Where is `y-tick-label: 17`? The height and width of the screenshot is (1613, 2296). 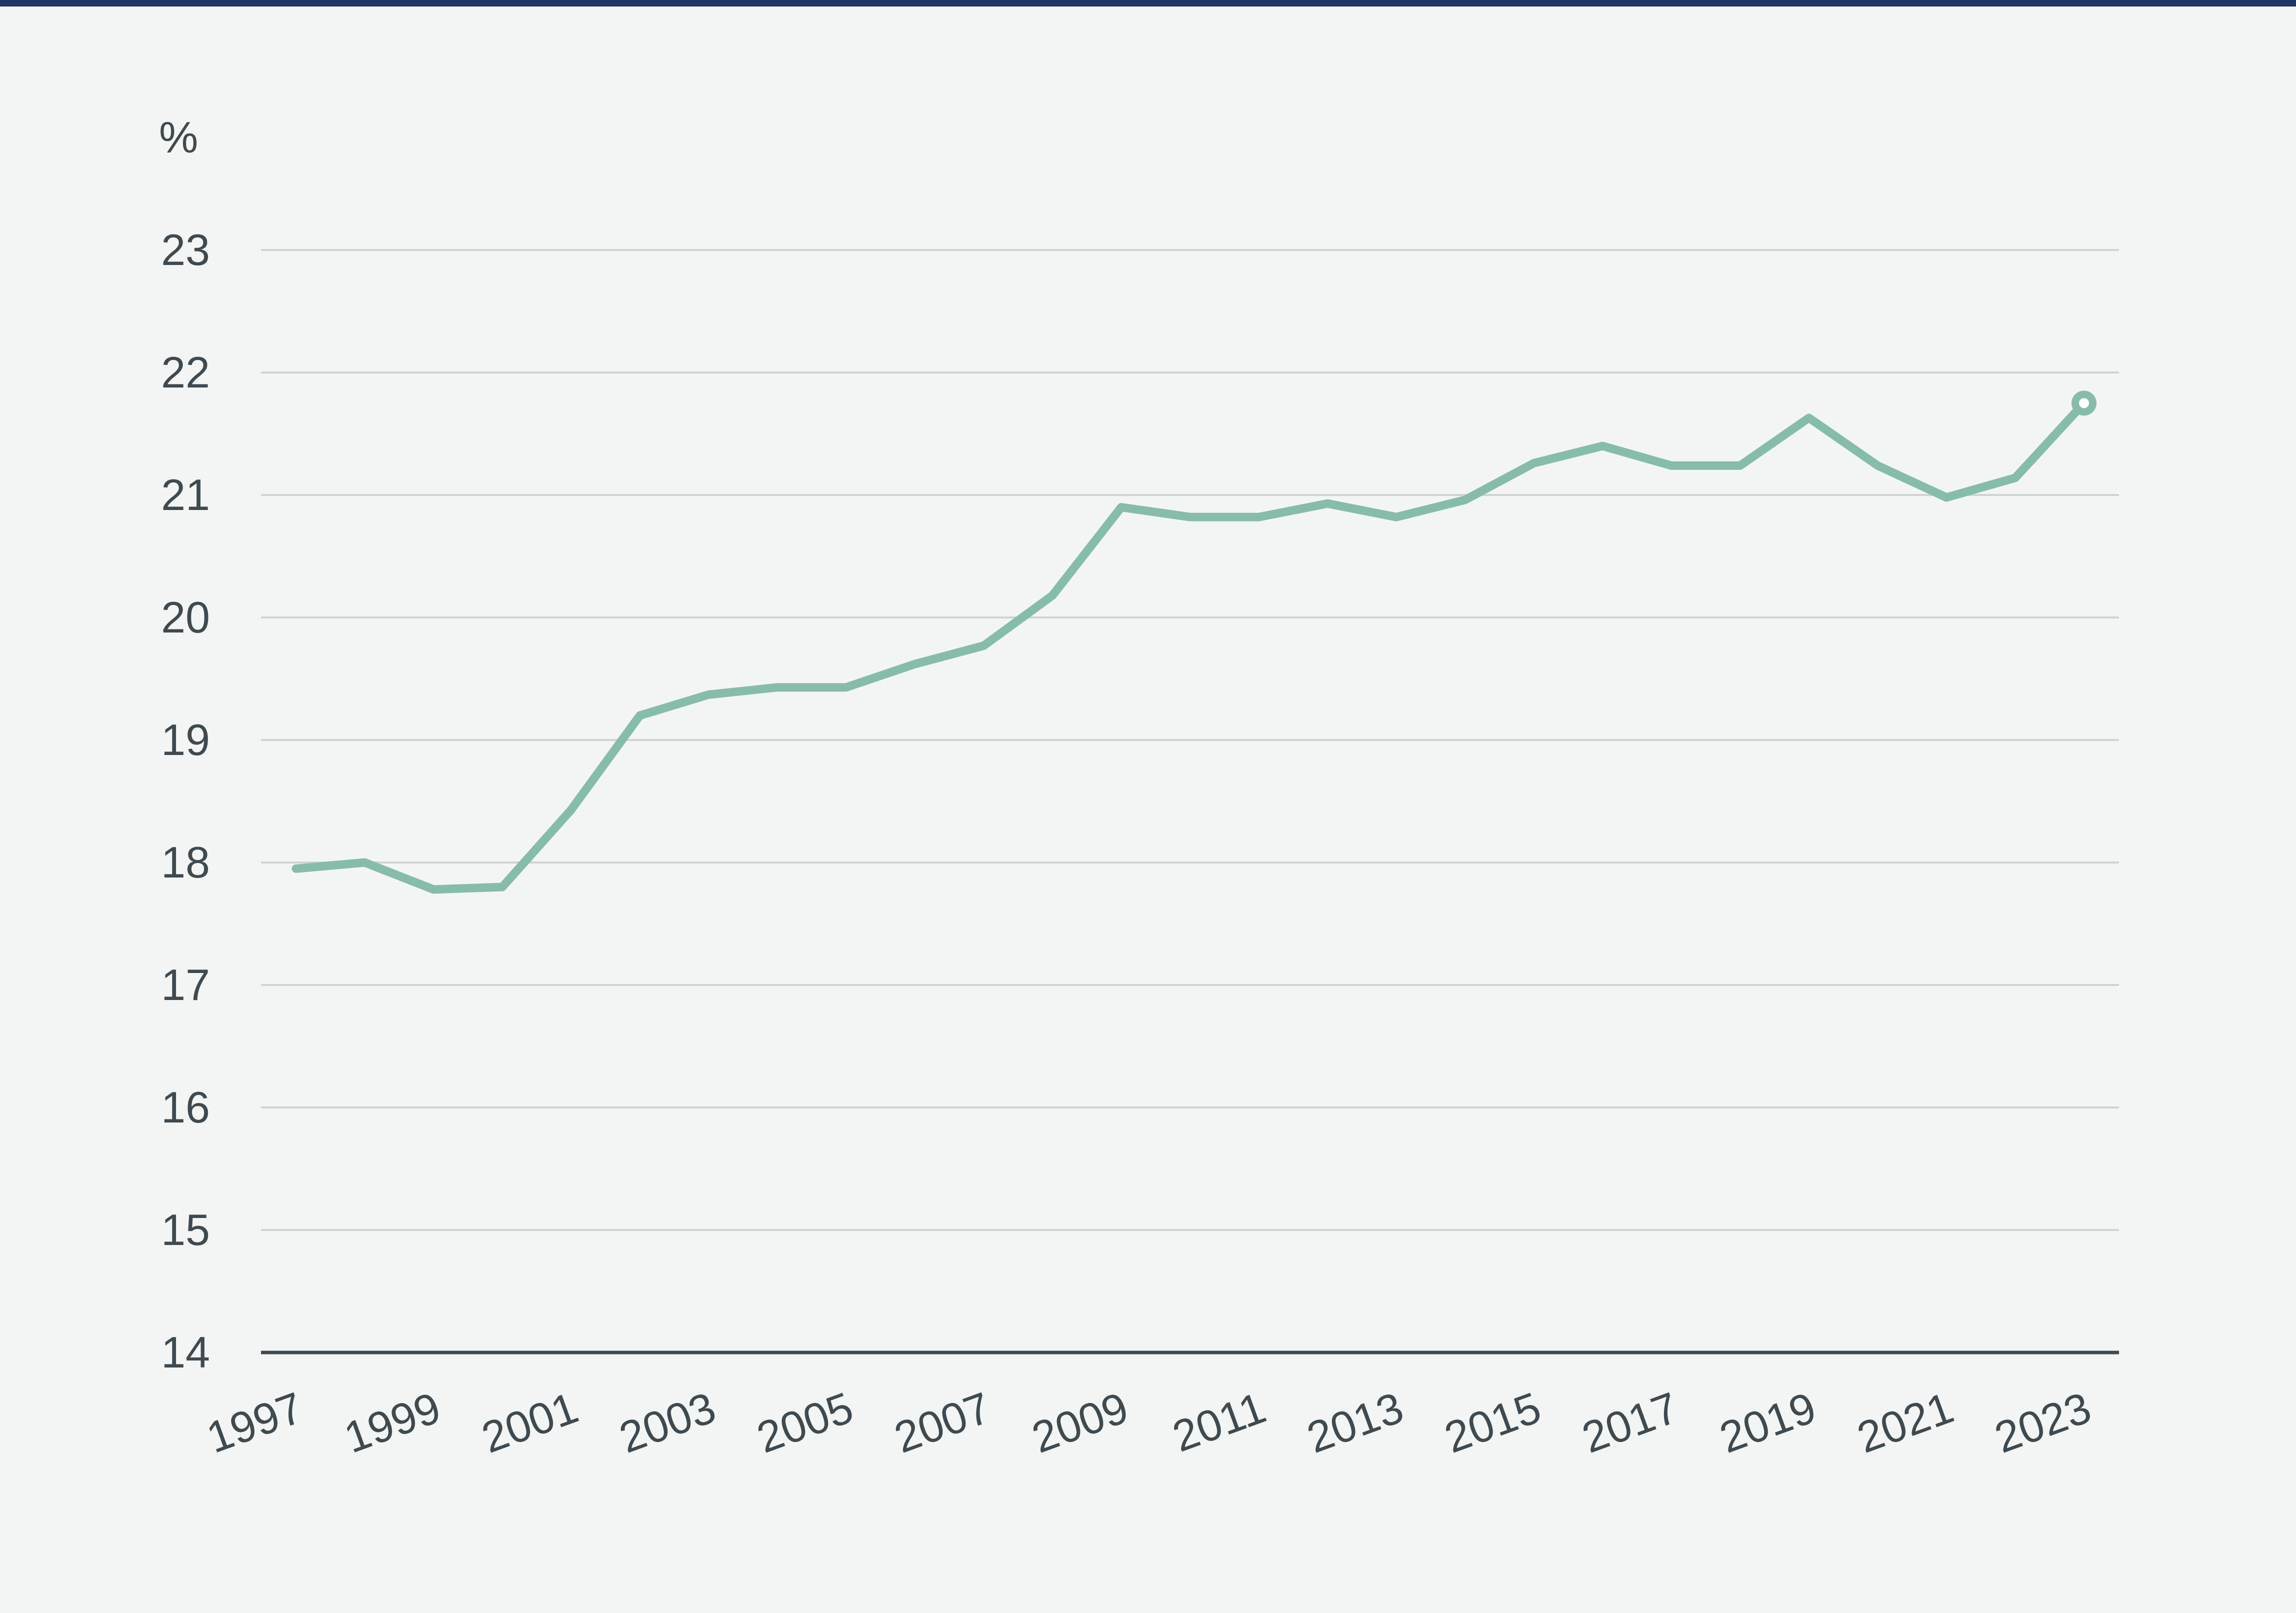 y-tick-label: 17 is located at coordinates (185, 985).